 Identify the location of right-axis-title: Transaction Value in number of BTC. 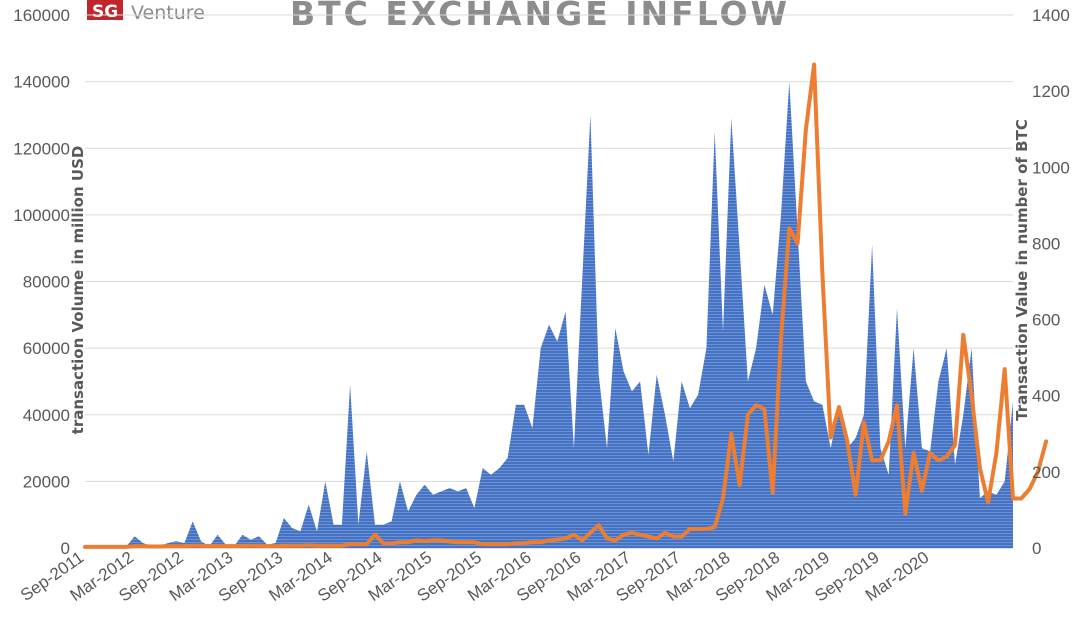
(1022, 270).